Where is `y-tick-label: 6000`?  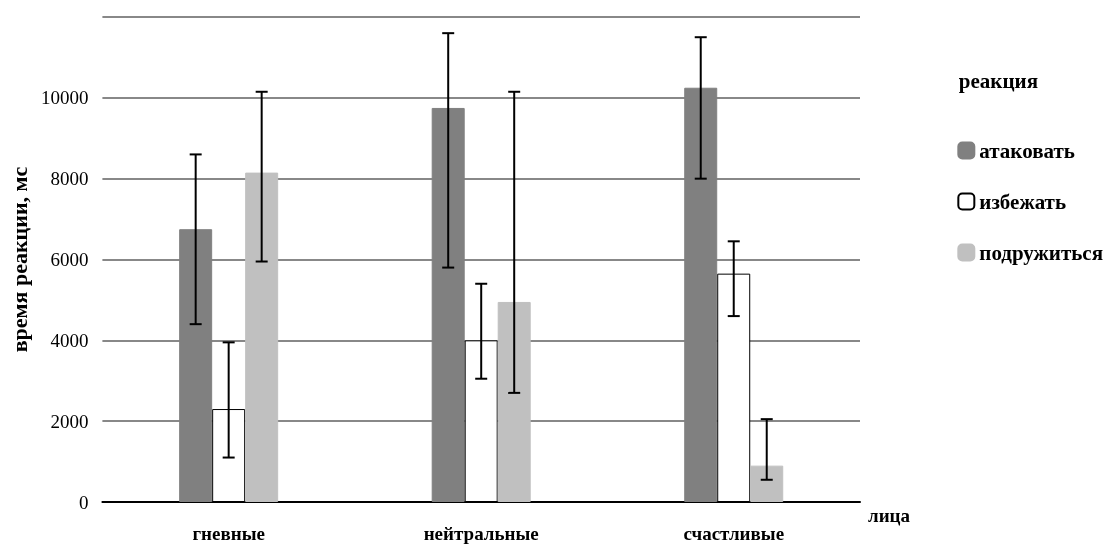
y-tick-label: 6000 is located at coordinates (69, 259).